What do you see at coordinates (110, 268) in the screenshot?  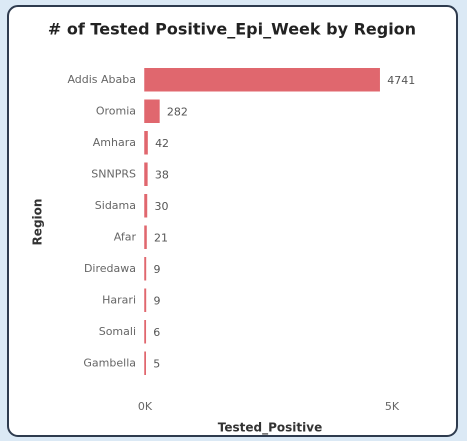 I see `y-tick-label: Diredawa` at bounding box center [110, 268].